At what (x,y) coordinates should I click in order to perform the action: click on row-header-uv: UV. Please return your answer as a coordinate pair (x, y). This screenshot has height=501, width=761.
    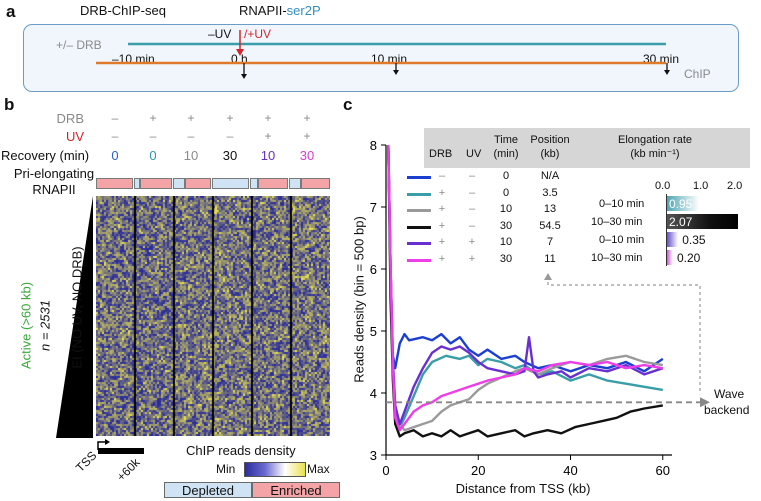
    Looking at the image, I should click on (74, 136).